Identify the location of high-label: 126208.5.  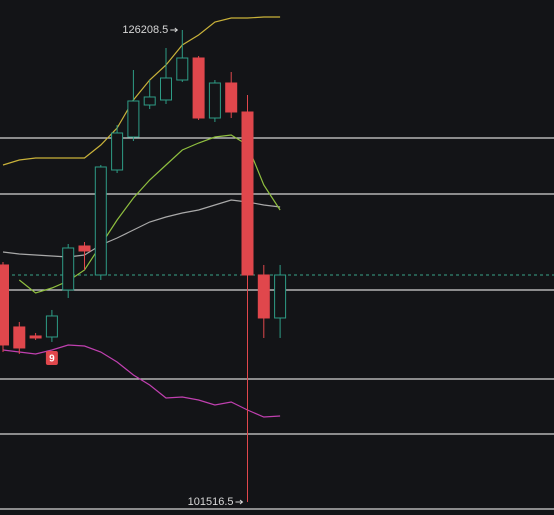
(145, 30).